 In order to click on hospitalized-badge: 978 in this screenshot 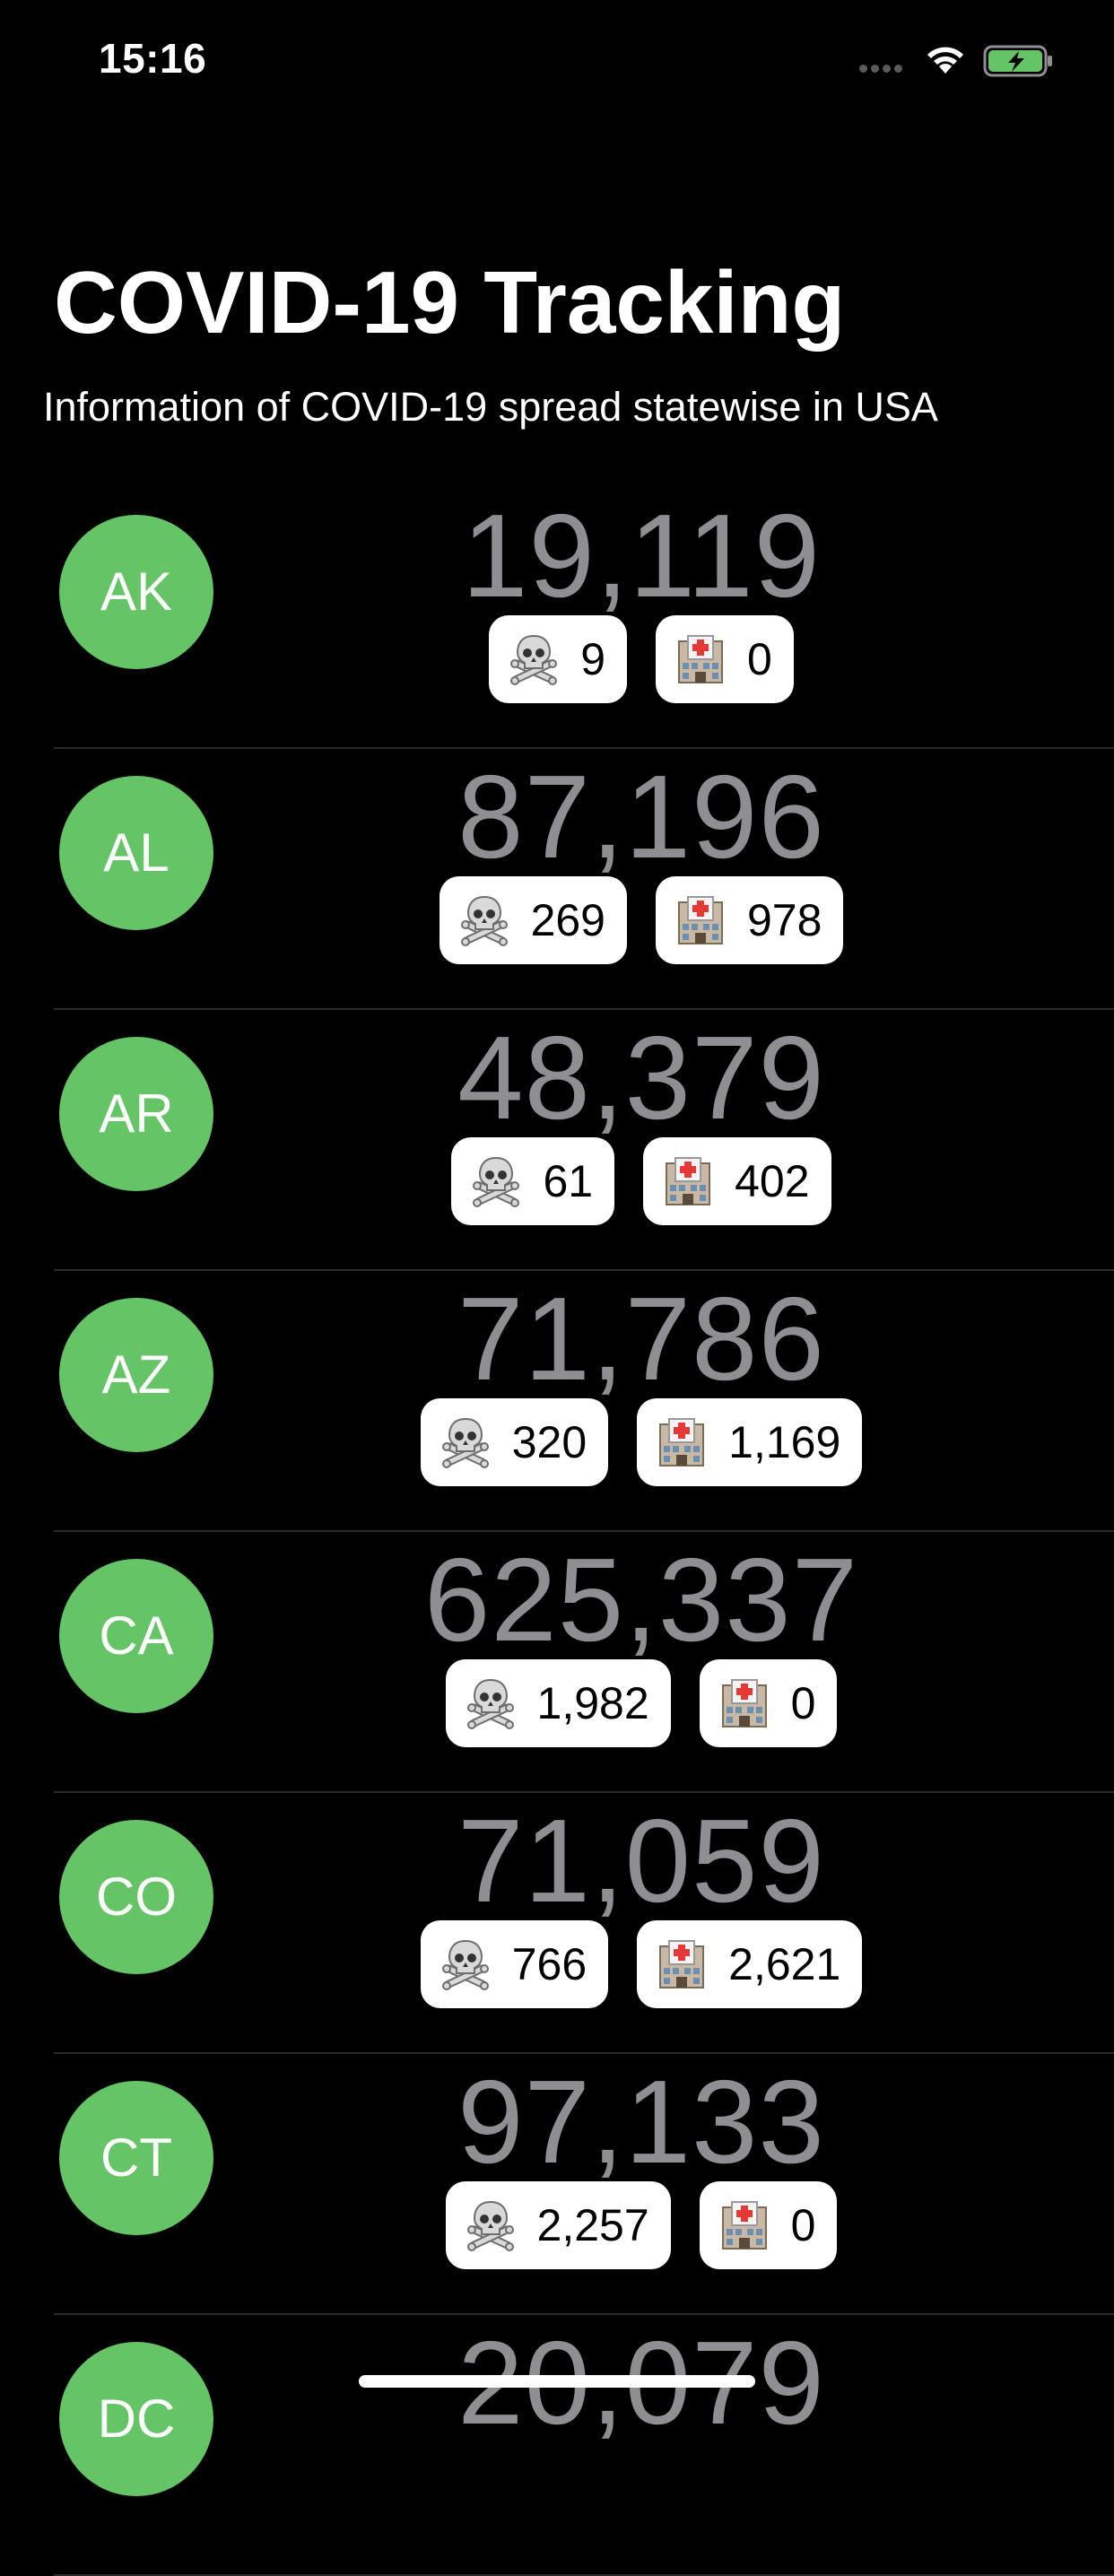, I will do `click(750, 920)`.